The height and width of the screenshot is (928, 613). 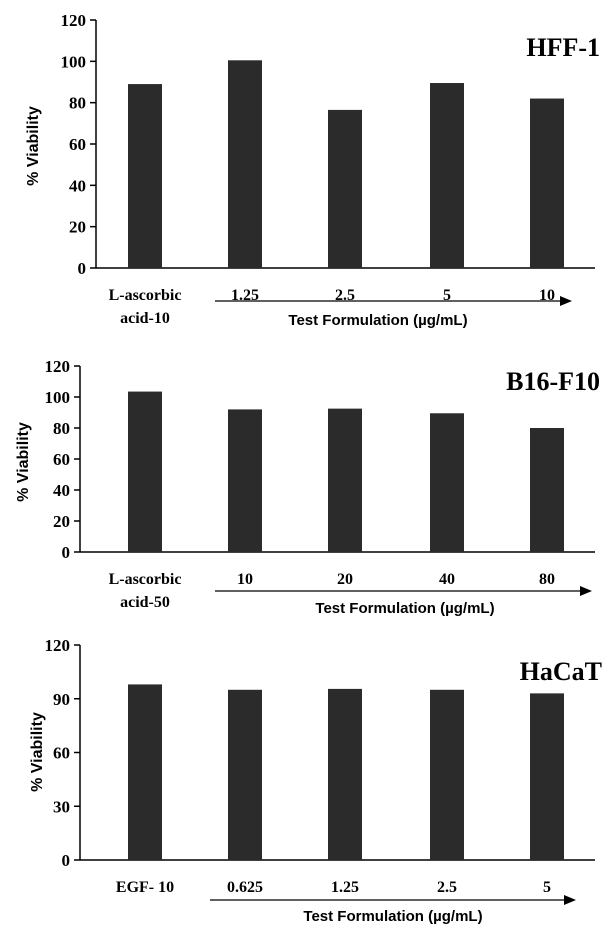 I want to click on category-label: 40, so click(x=447, y=579).